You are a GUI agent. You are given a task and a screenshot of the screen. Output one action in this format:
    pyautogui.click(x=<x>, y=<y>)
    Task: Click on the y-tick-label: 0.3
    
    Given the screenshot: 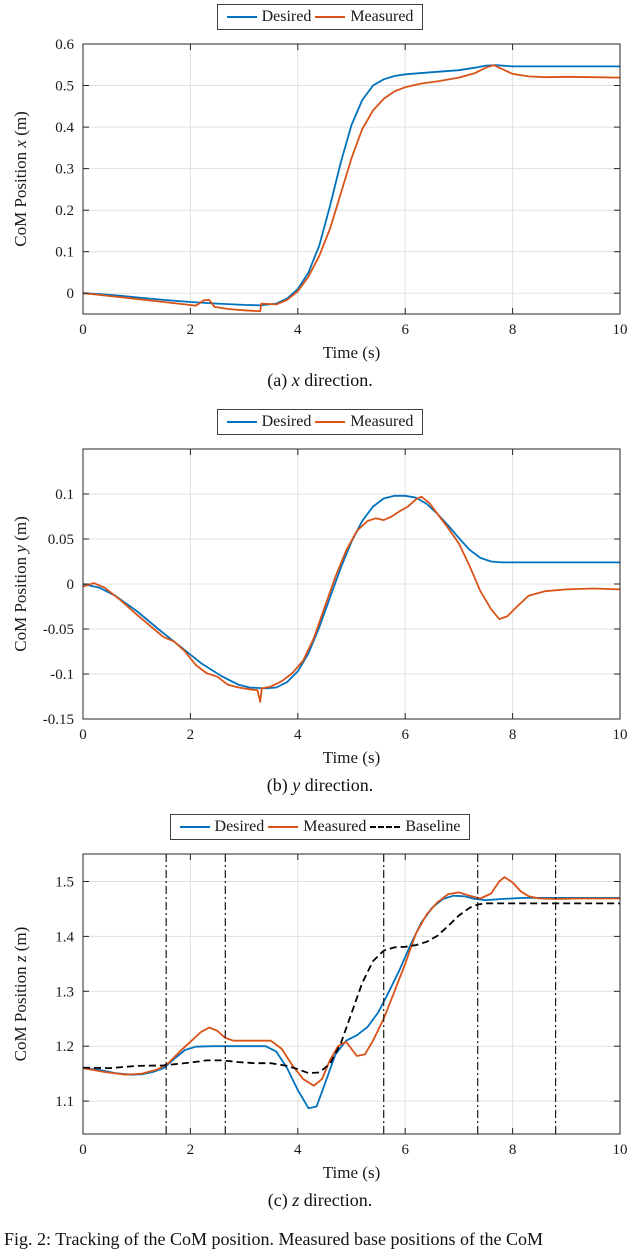 What is the action you would take?
    pyautogui.click(x=64, y=170)
    